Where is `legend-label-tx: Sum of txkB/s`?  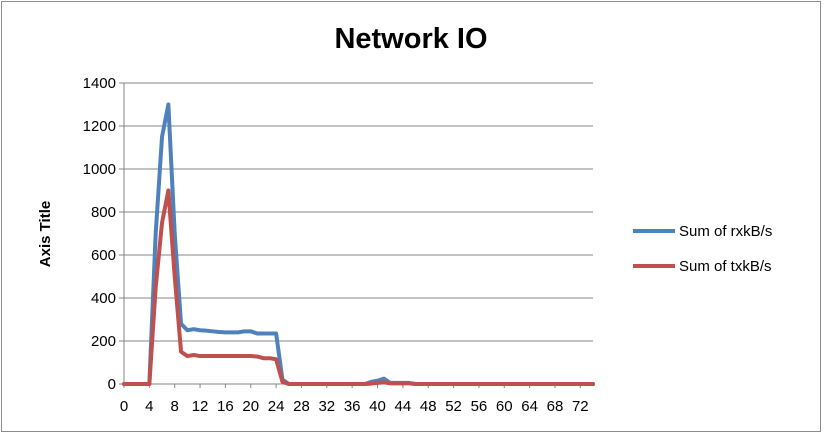
legend-label-tx: Sum of txkB/s is located at coordinates (725, 266).